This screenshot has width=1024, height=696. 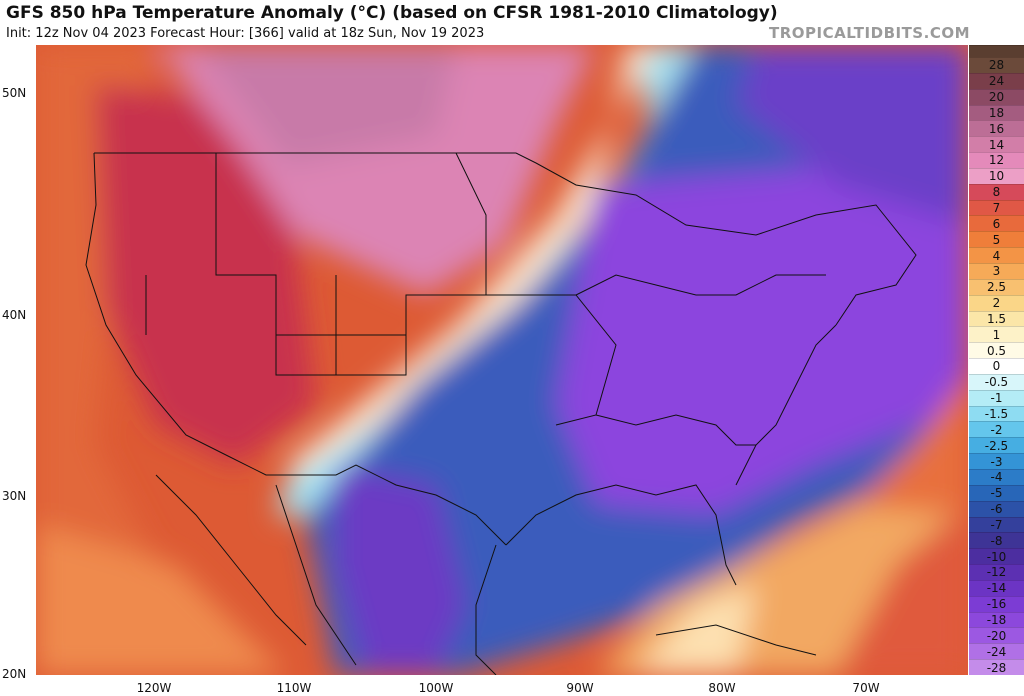 I want to click on pacific-south-region, so click(x=161, y=600).